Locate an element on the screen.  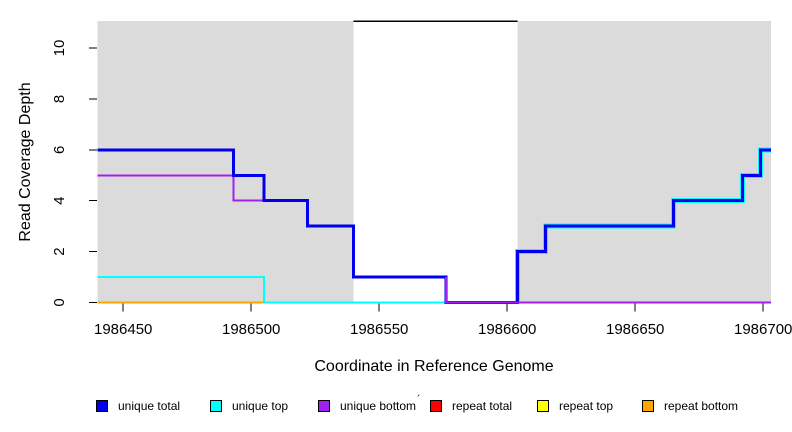
legend-label: repeat bottom is located at coordinates (701, 406).